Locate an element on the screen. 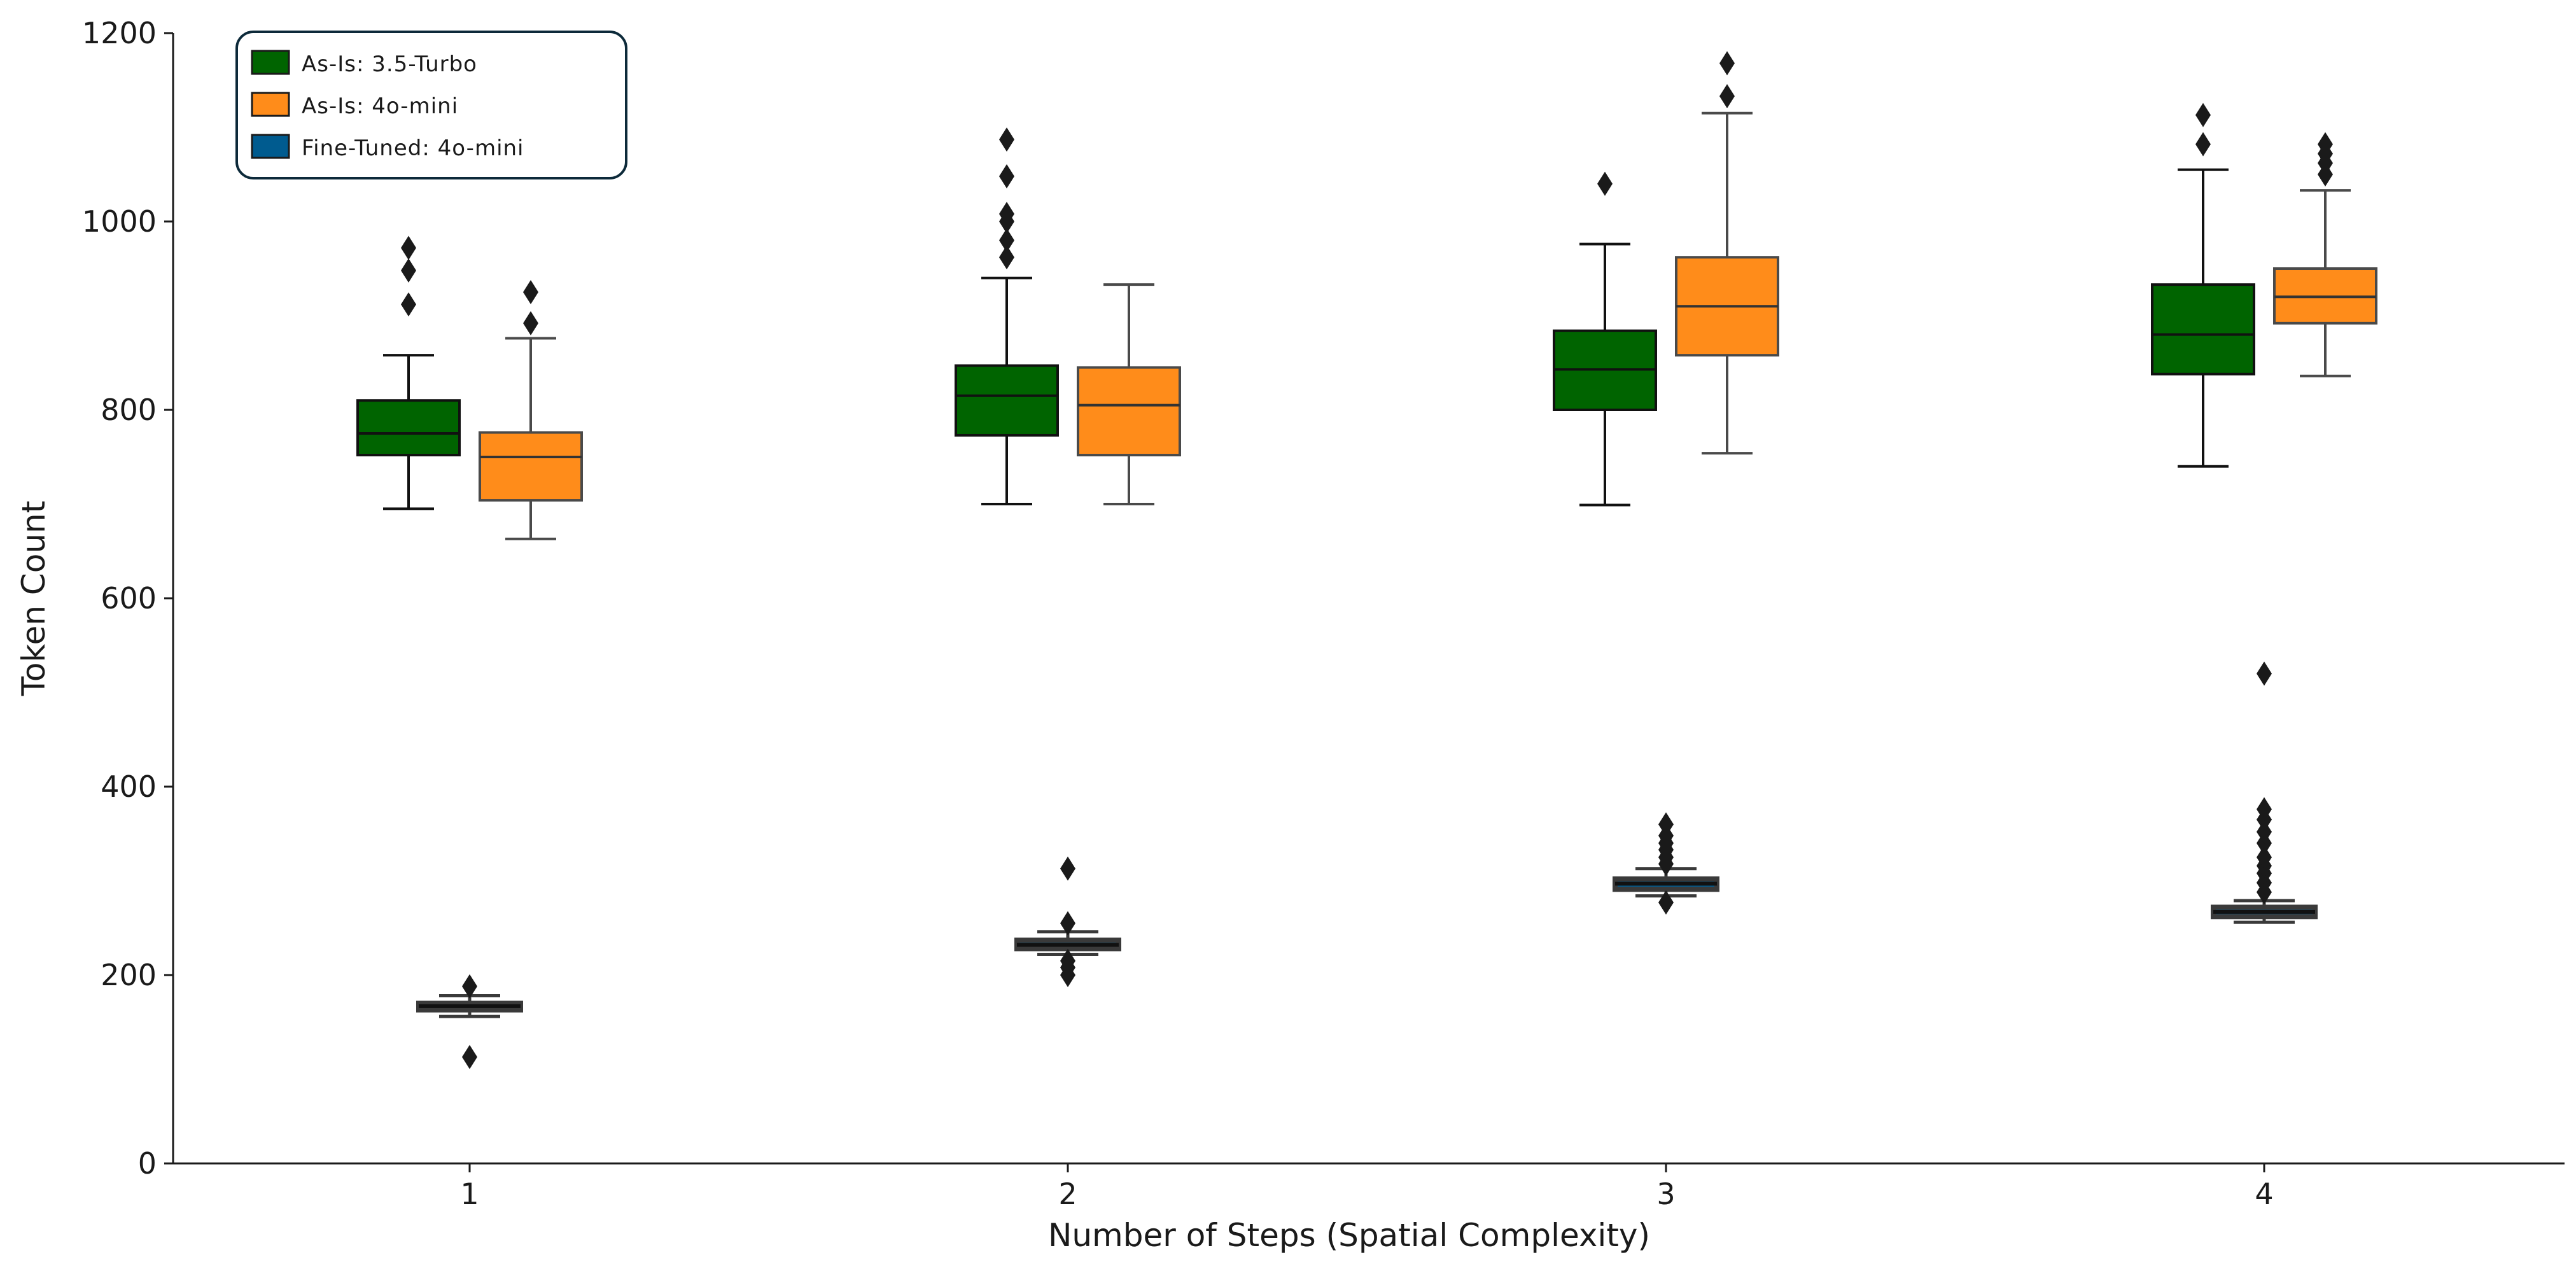  y-tick-label: 1200 is located at coordinates (119, 33).